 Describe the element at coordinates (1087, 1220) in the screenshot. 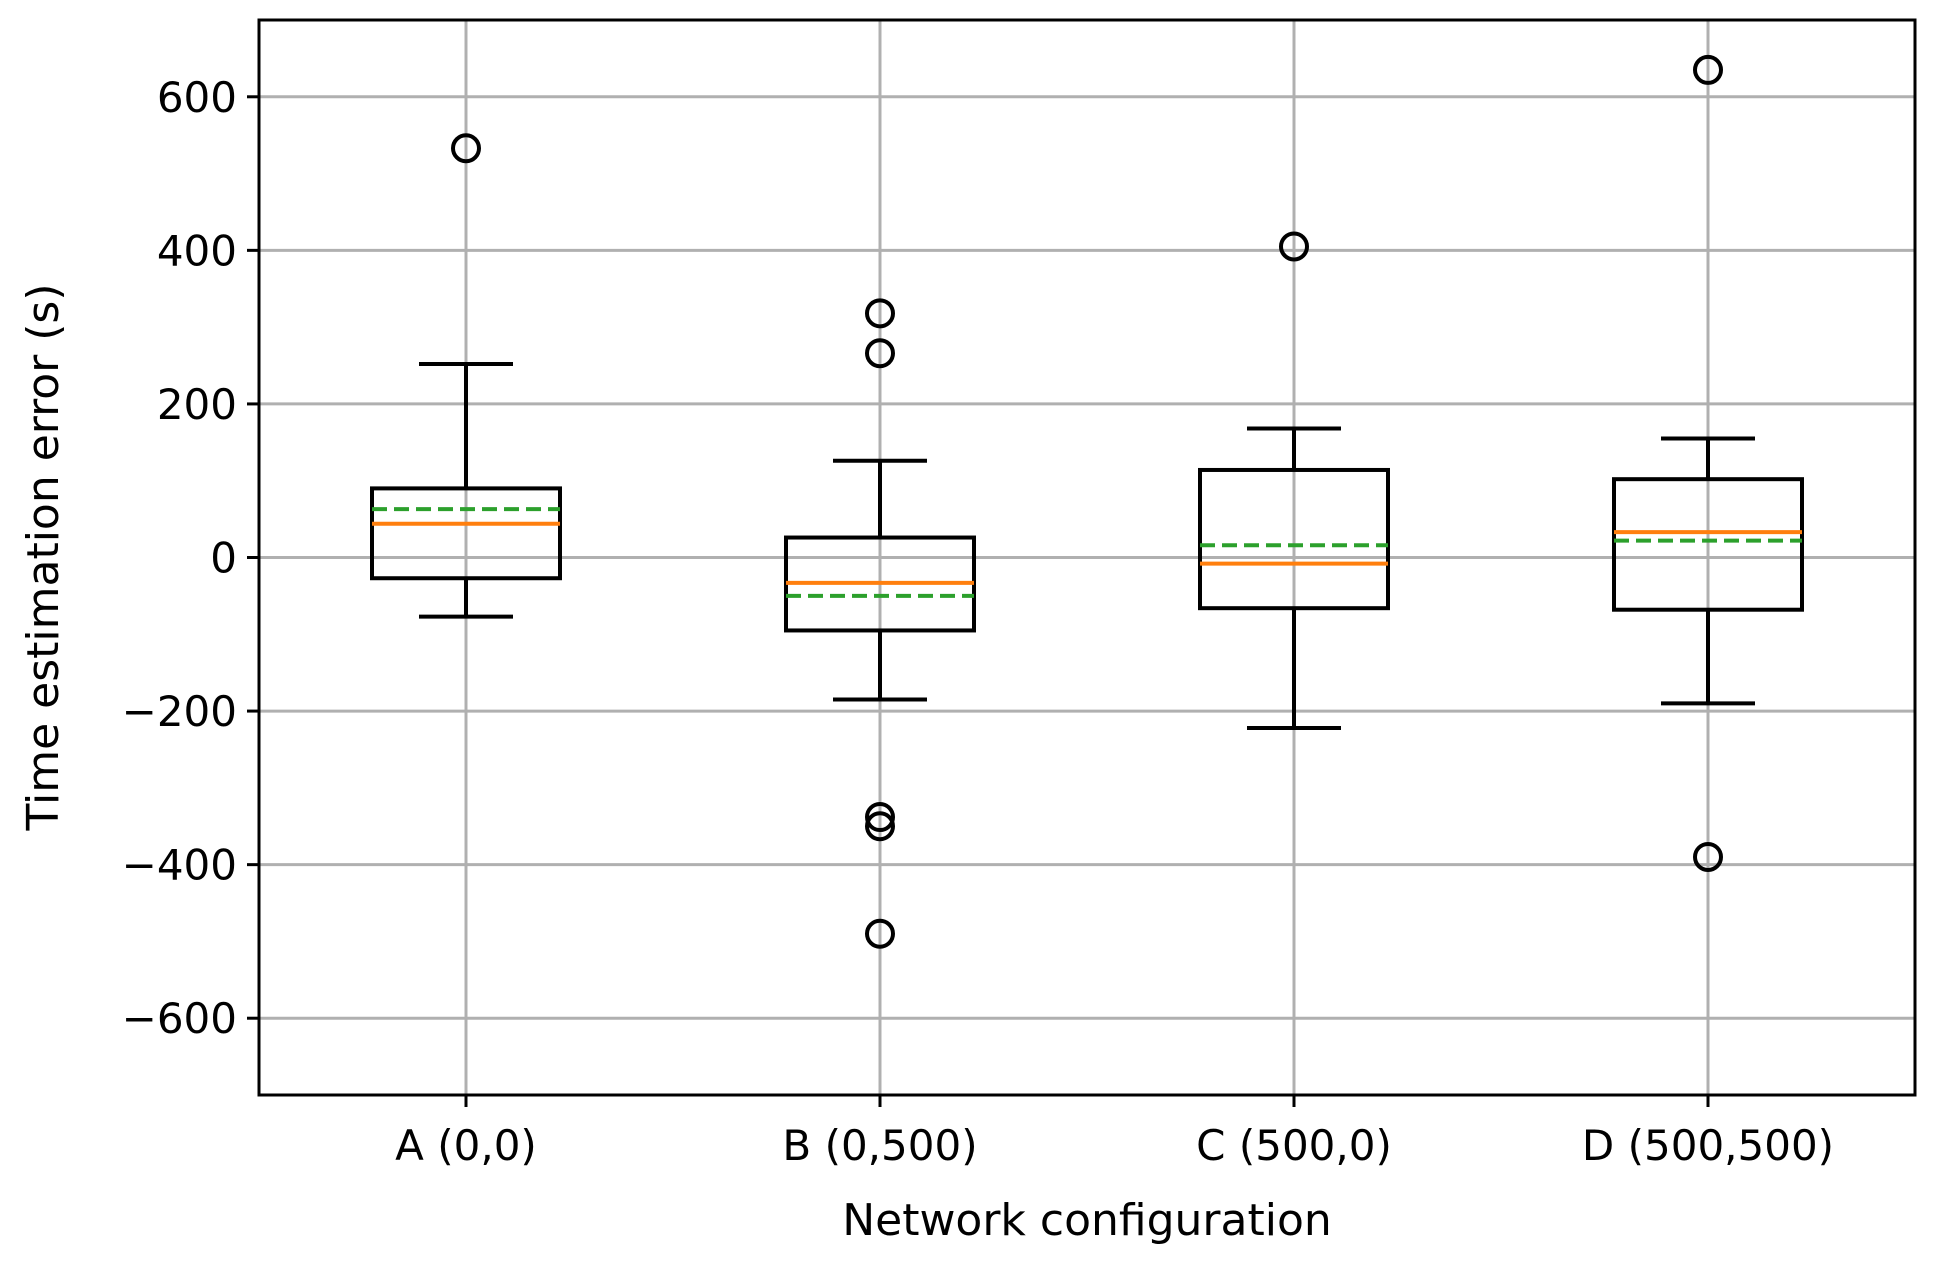

I see `x-axis-label: Network configuration` at that location.